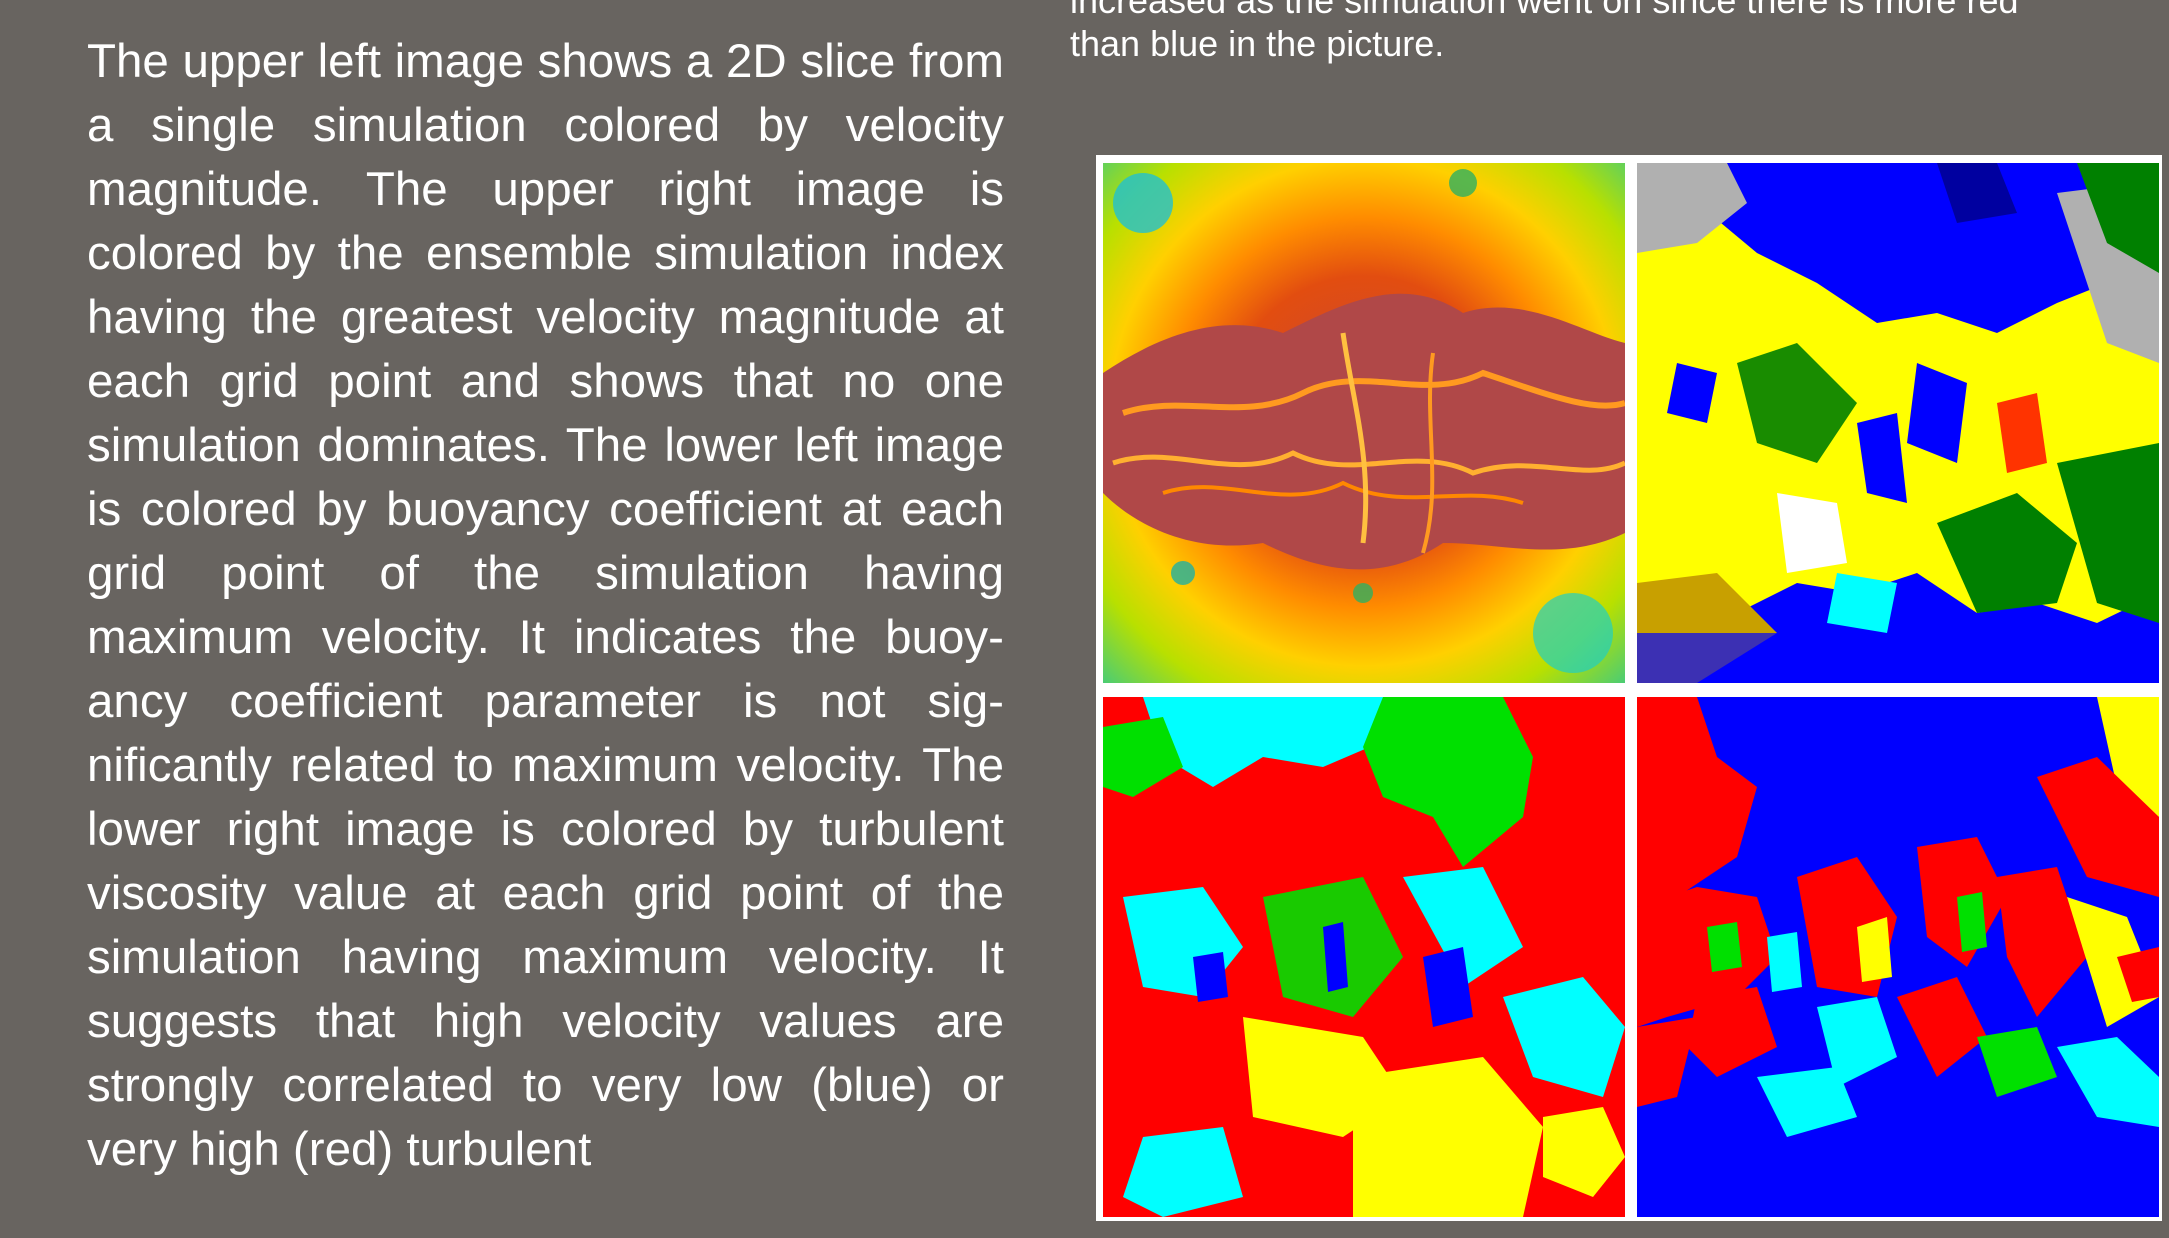 The height and width of the screenshot is (1238, 2169). I want to click on panel-ensemble-simulation-index, so click(1898, 423).